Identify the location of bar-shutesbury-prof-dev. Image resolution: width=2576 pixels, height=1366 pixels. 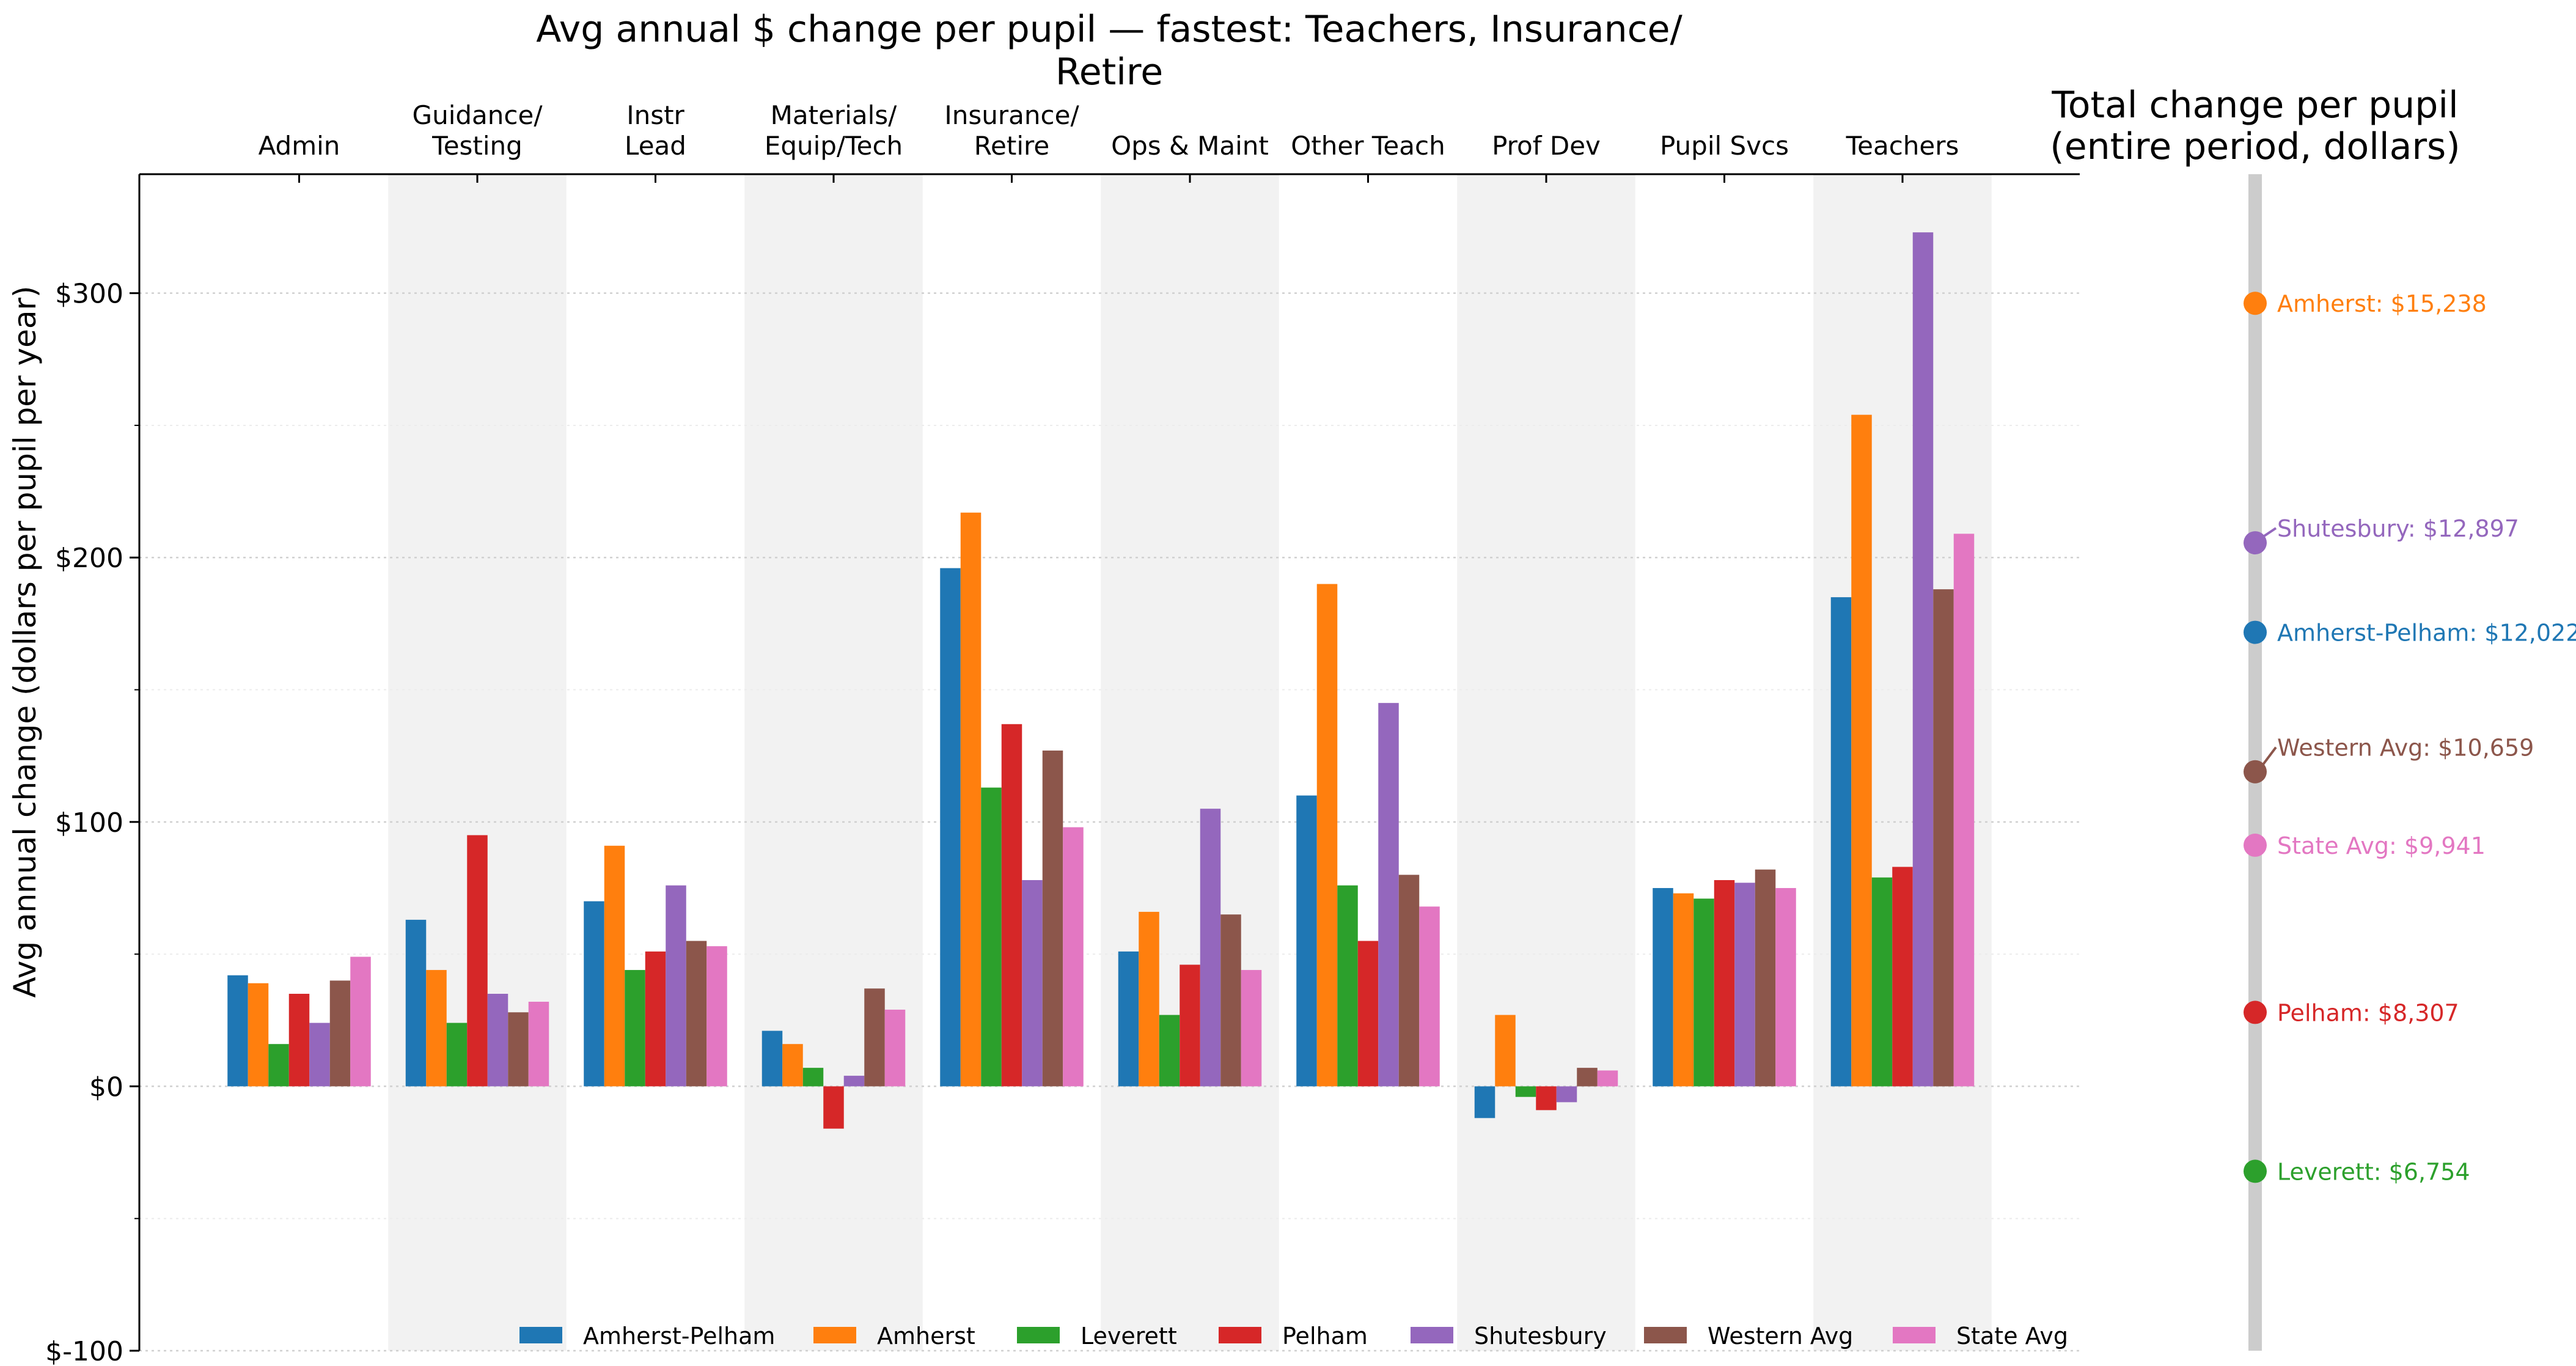
(1566, 1094).